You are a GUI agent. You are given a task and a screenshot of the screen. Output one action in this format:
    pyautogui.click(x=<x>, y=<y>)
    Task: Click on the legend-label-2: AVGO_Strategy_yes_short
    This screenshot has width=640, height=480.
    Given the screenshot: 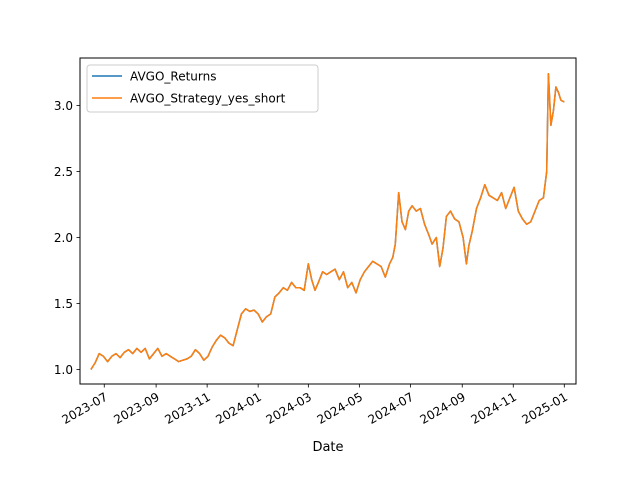 What is the action you would take?
    pyautogui.click(x=208, y=99)
    